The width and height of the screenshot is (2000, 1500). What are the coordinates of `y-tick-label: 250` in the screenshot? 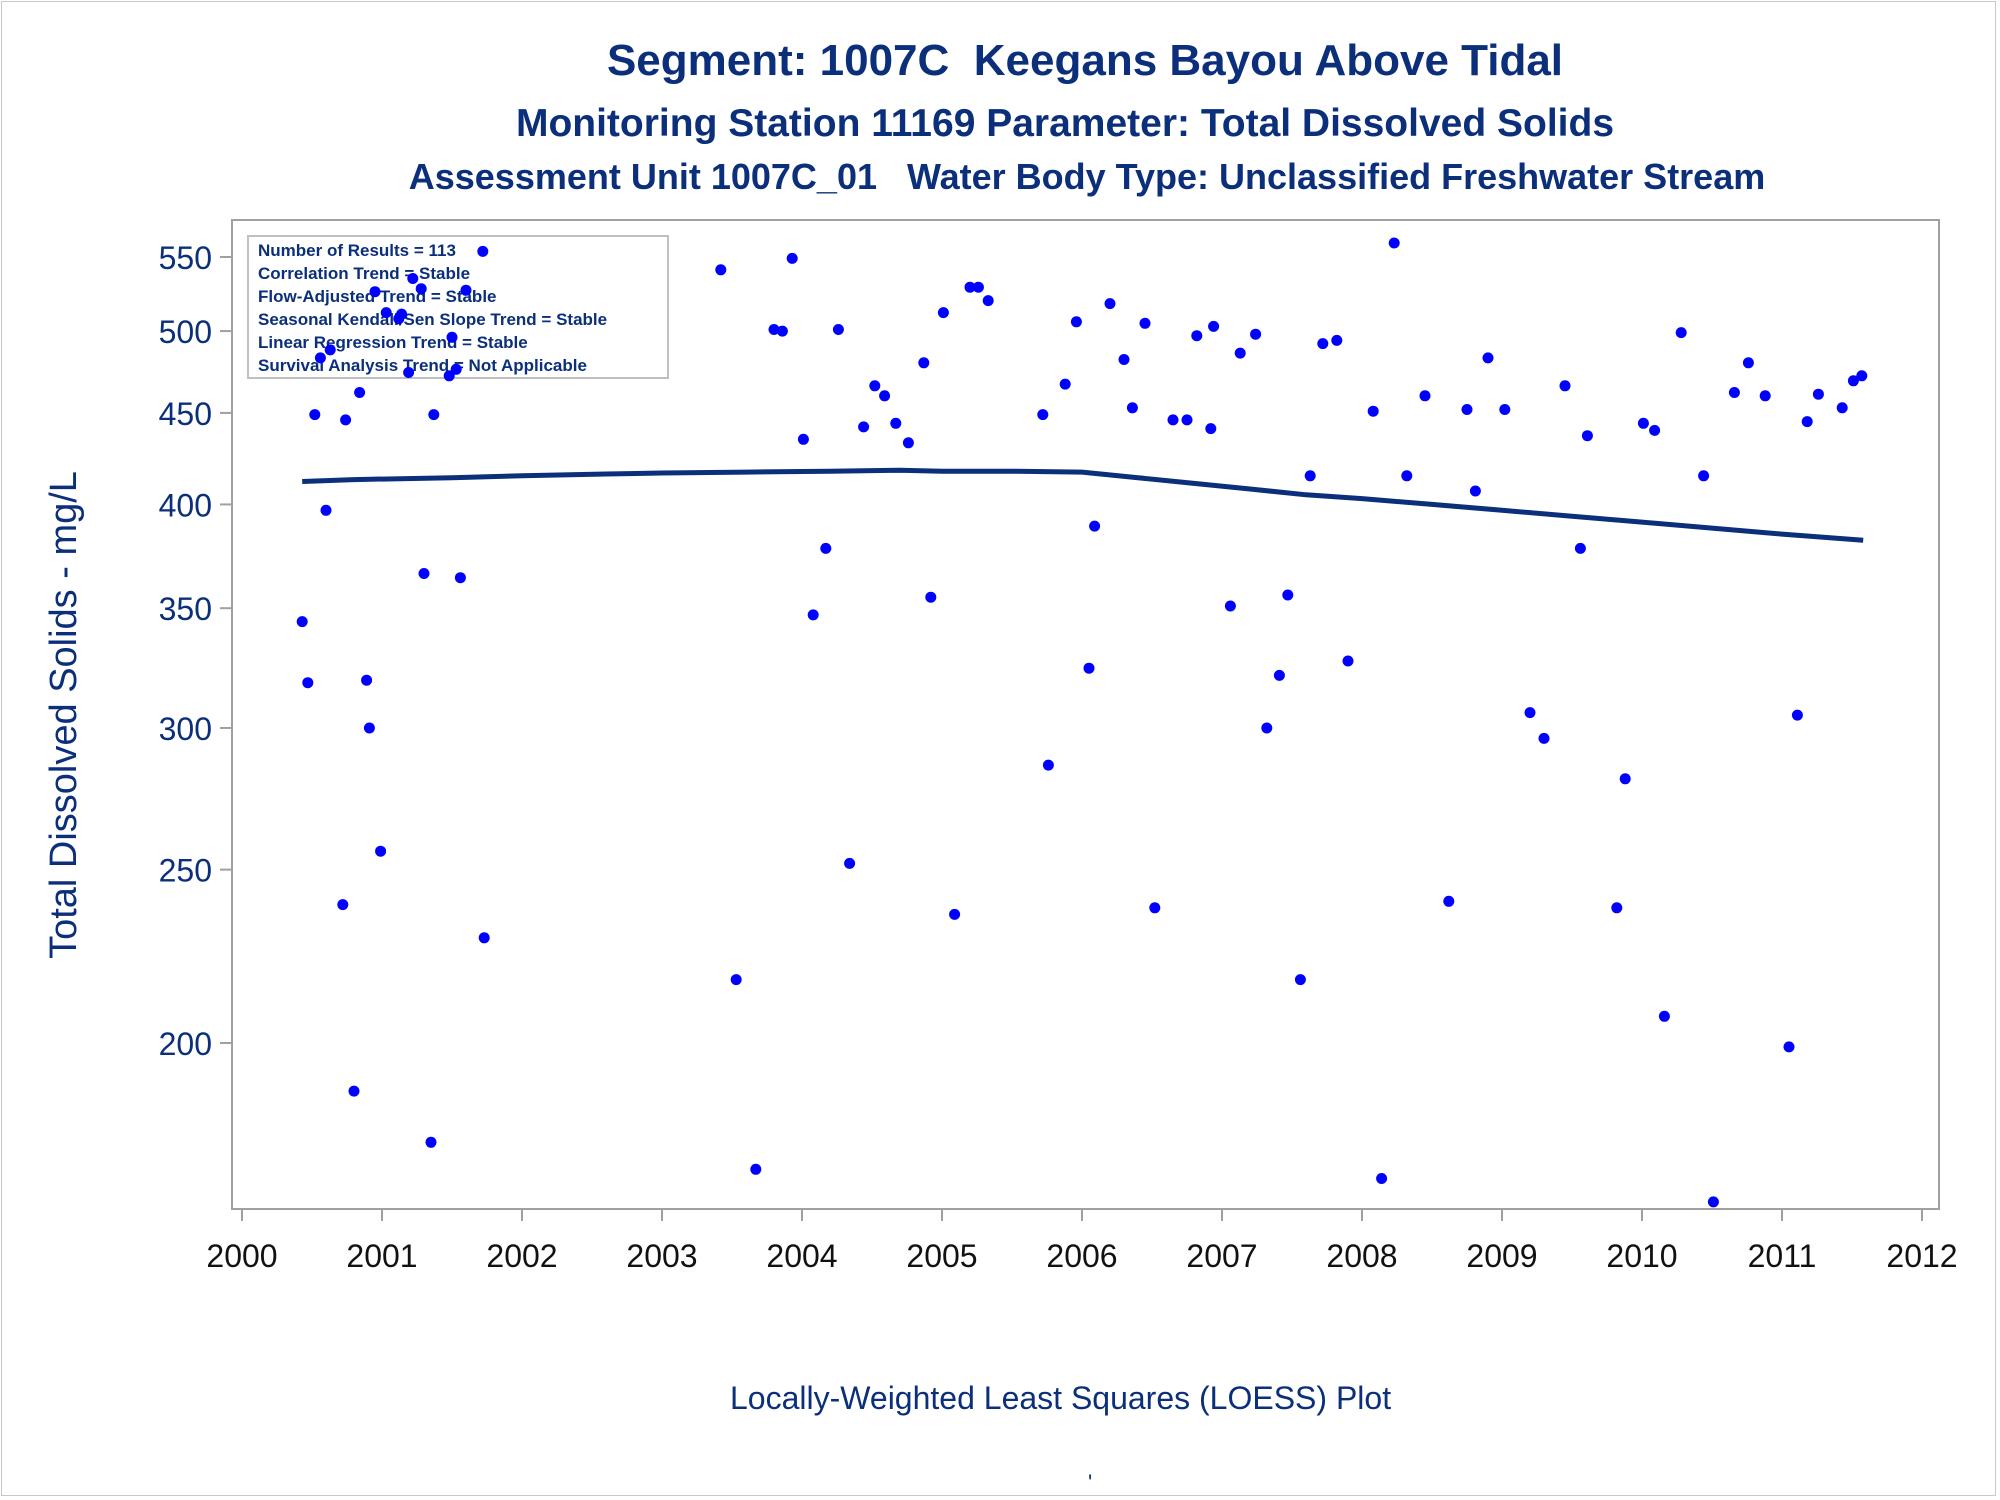 It's located at (185, 871).